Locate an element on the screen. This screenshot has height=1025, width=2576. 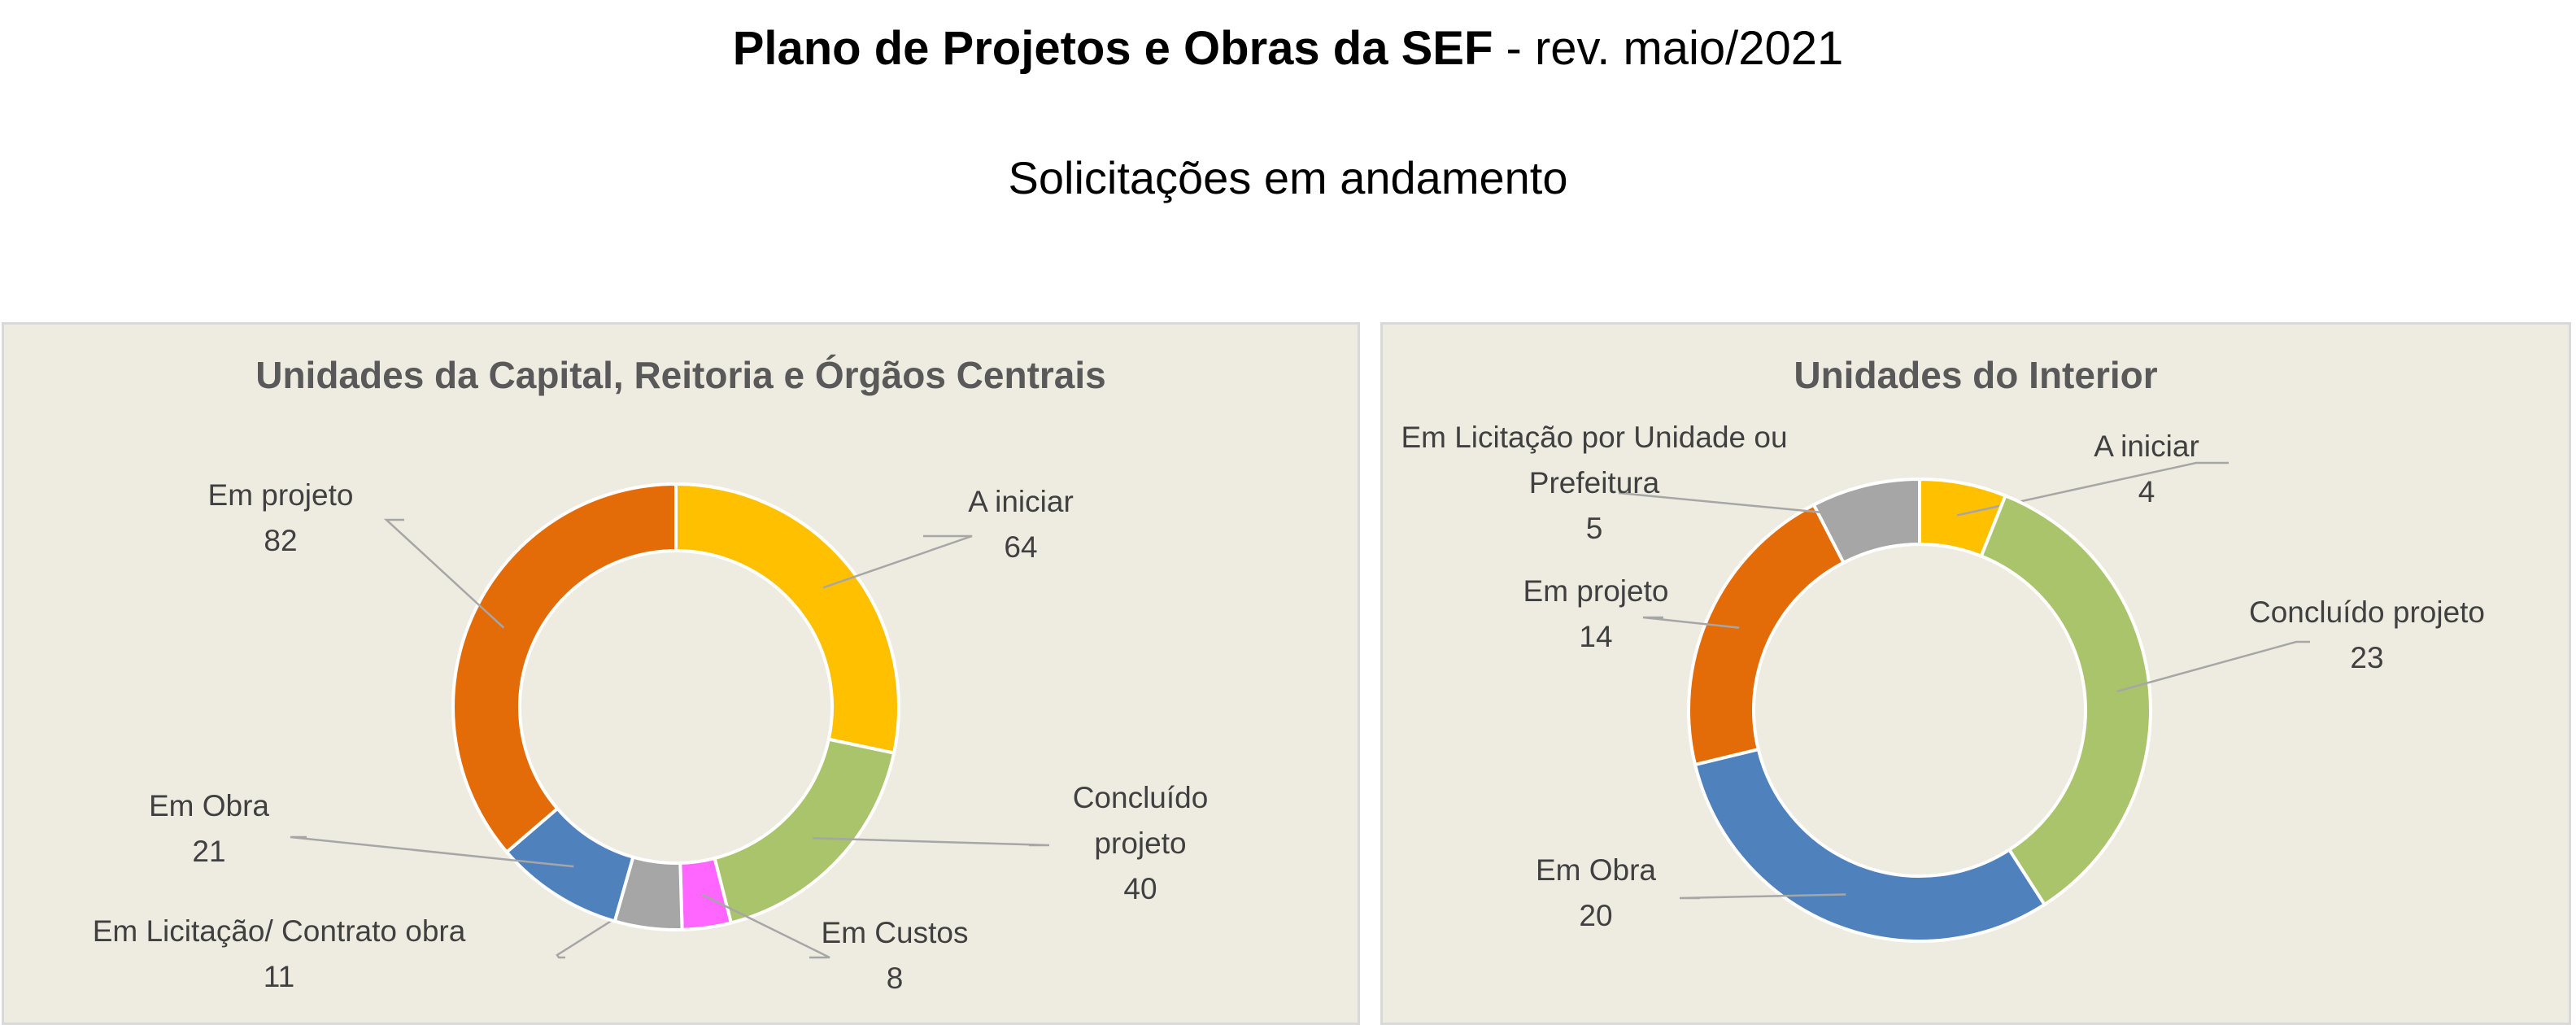
slice-value: 8 is located at coordinates (895, 978).